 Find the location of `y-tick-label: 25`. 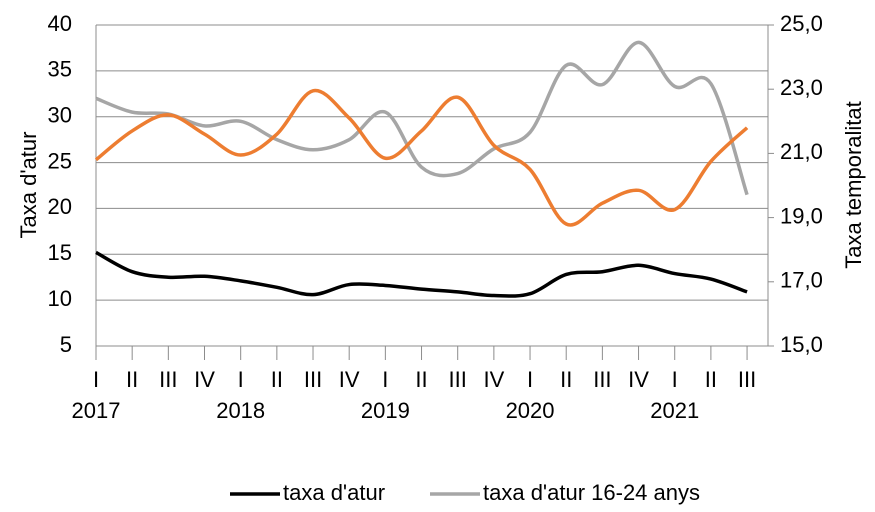

y-tick-label: 25 is located at coordinates (60, 160).